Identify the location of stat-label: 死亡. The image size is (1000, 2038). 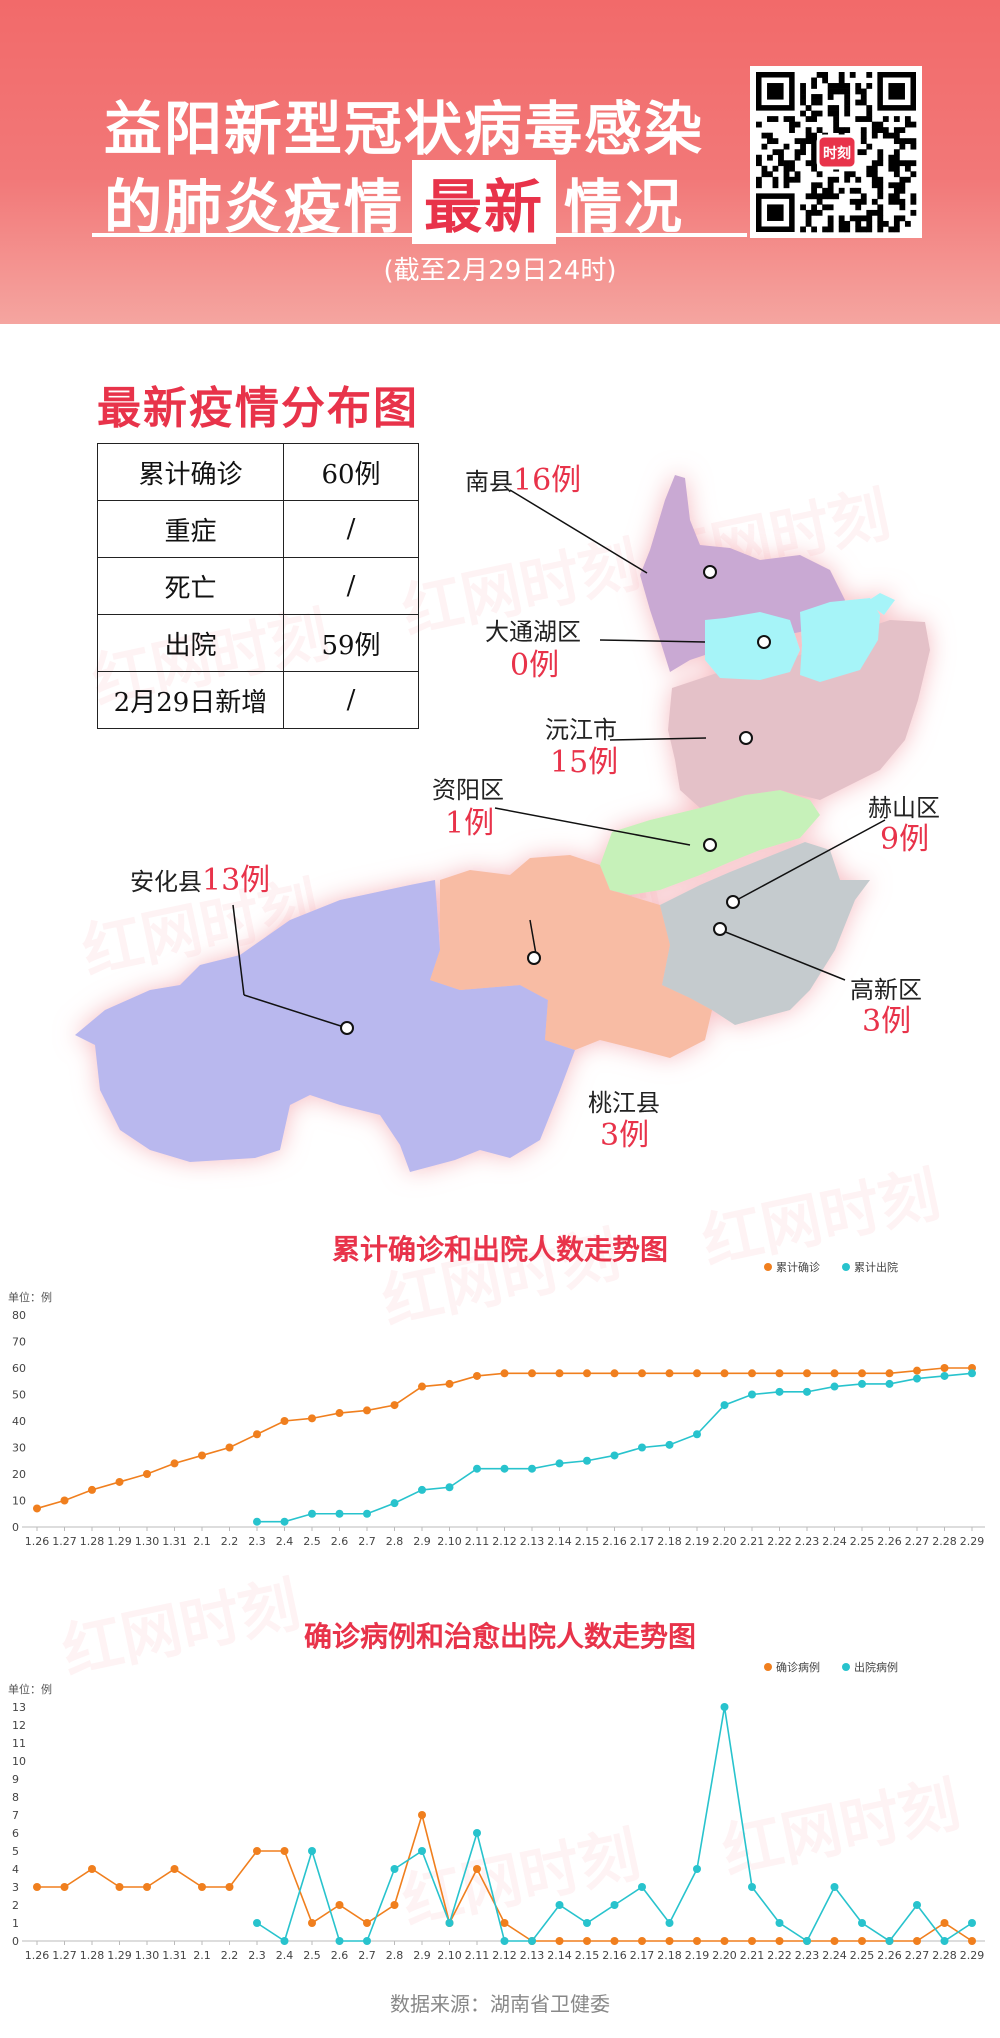
(190, 586).